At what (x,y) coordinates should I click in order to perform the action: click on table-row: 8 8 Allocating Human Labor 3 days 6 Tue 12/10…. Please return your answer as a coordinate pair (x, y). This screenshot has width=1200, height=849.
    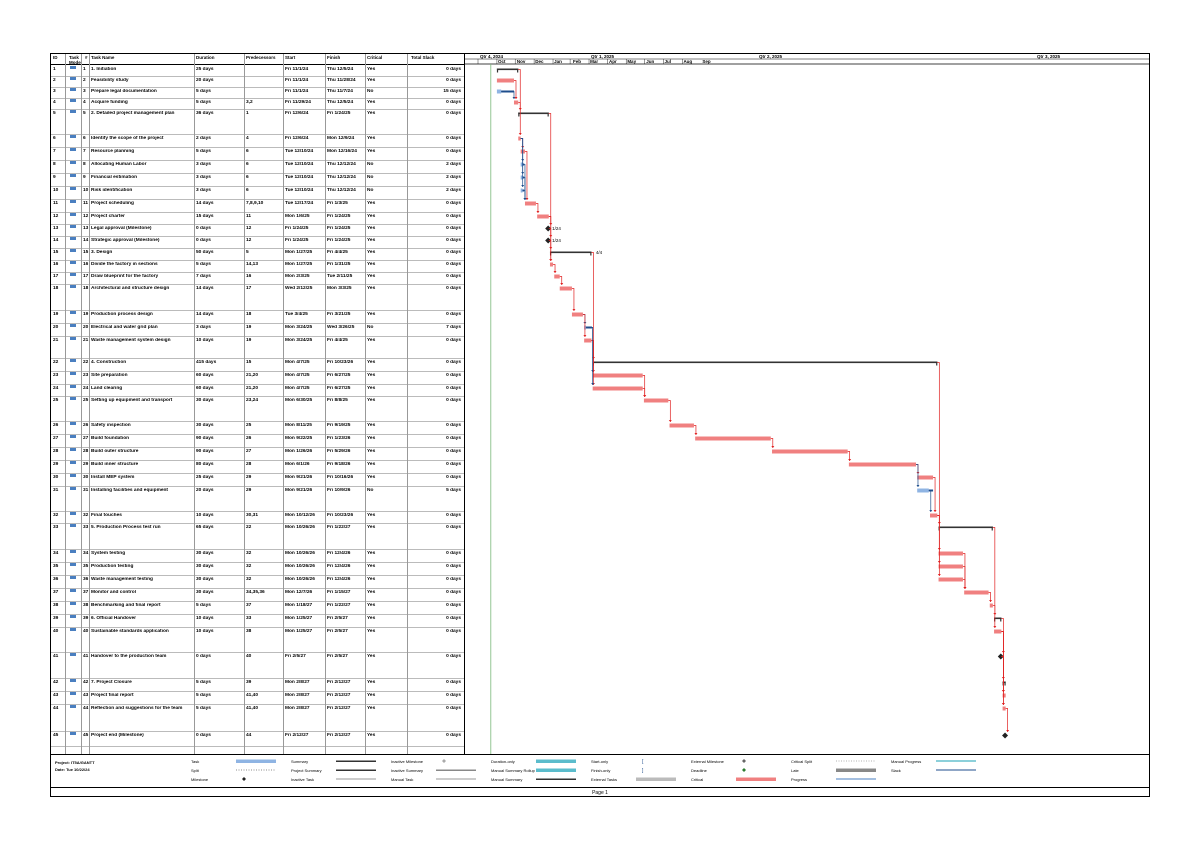
    Looking at the image, I should click on (257, 167).